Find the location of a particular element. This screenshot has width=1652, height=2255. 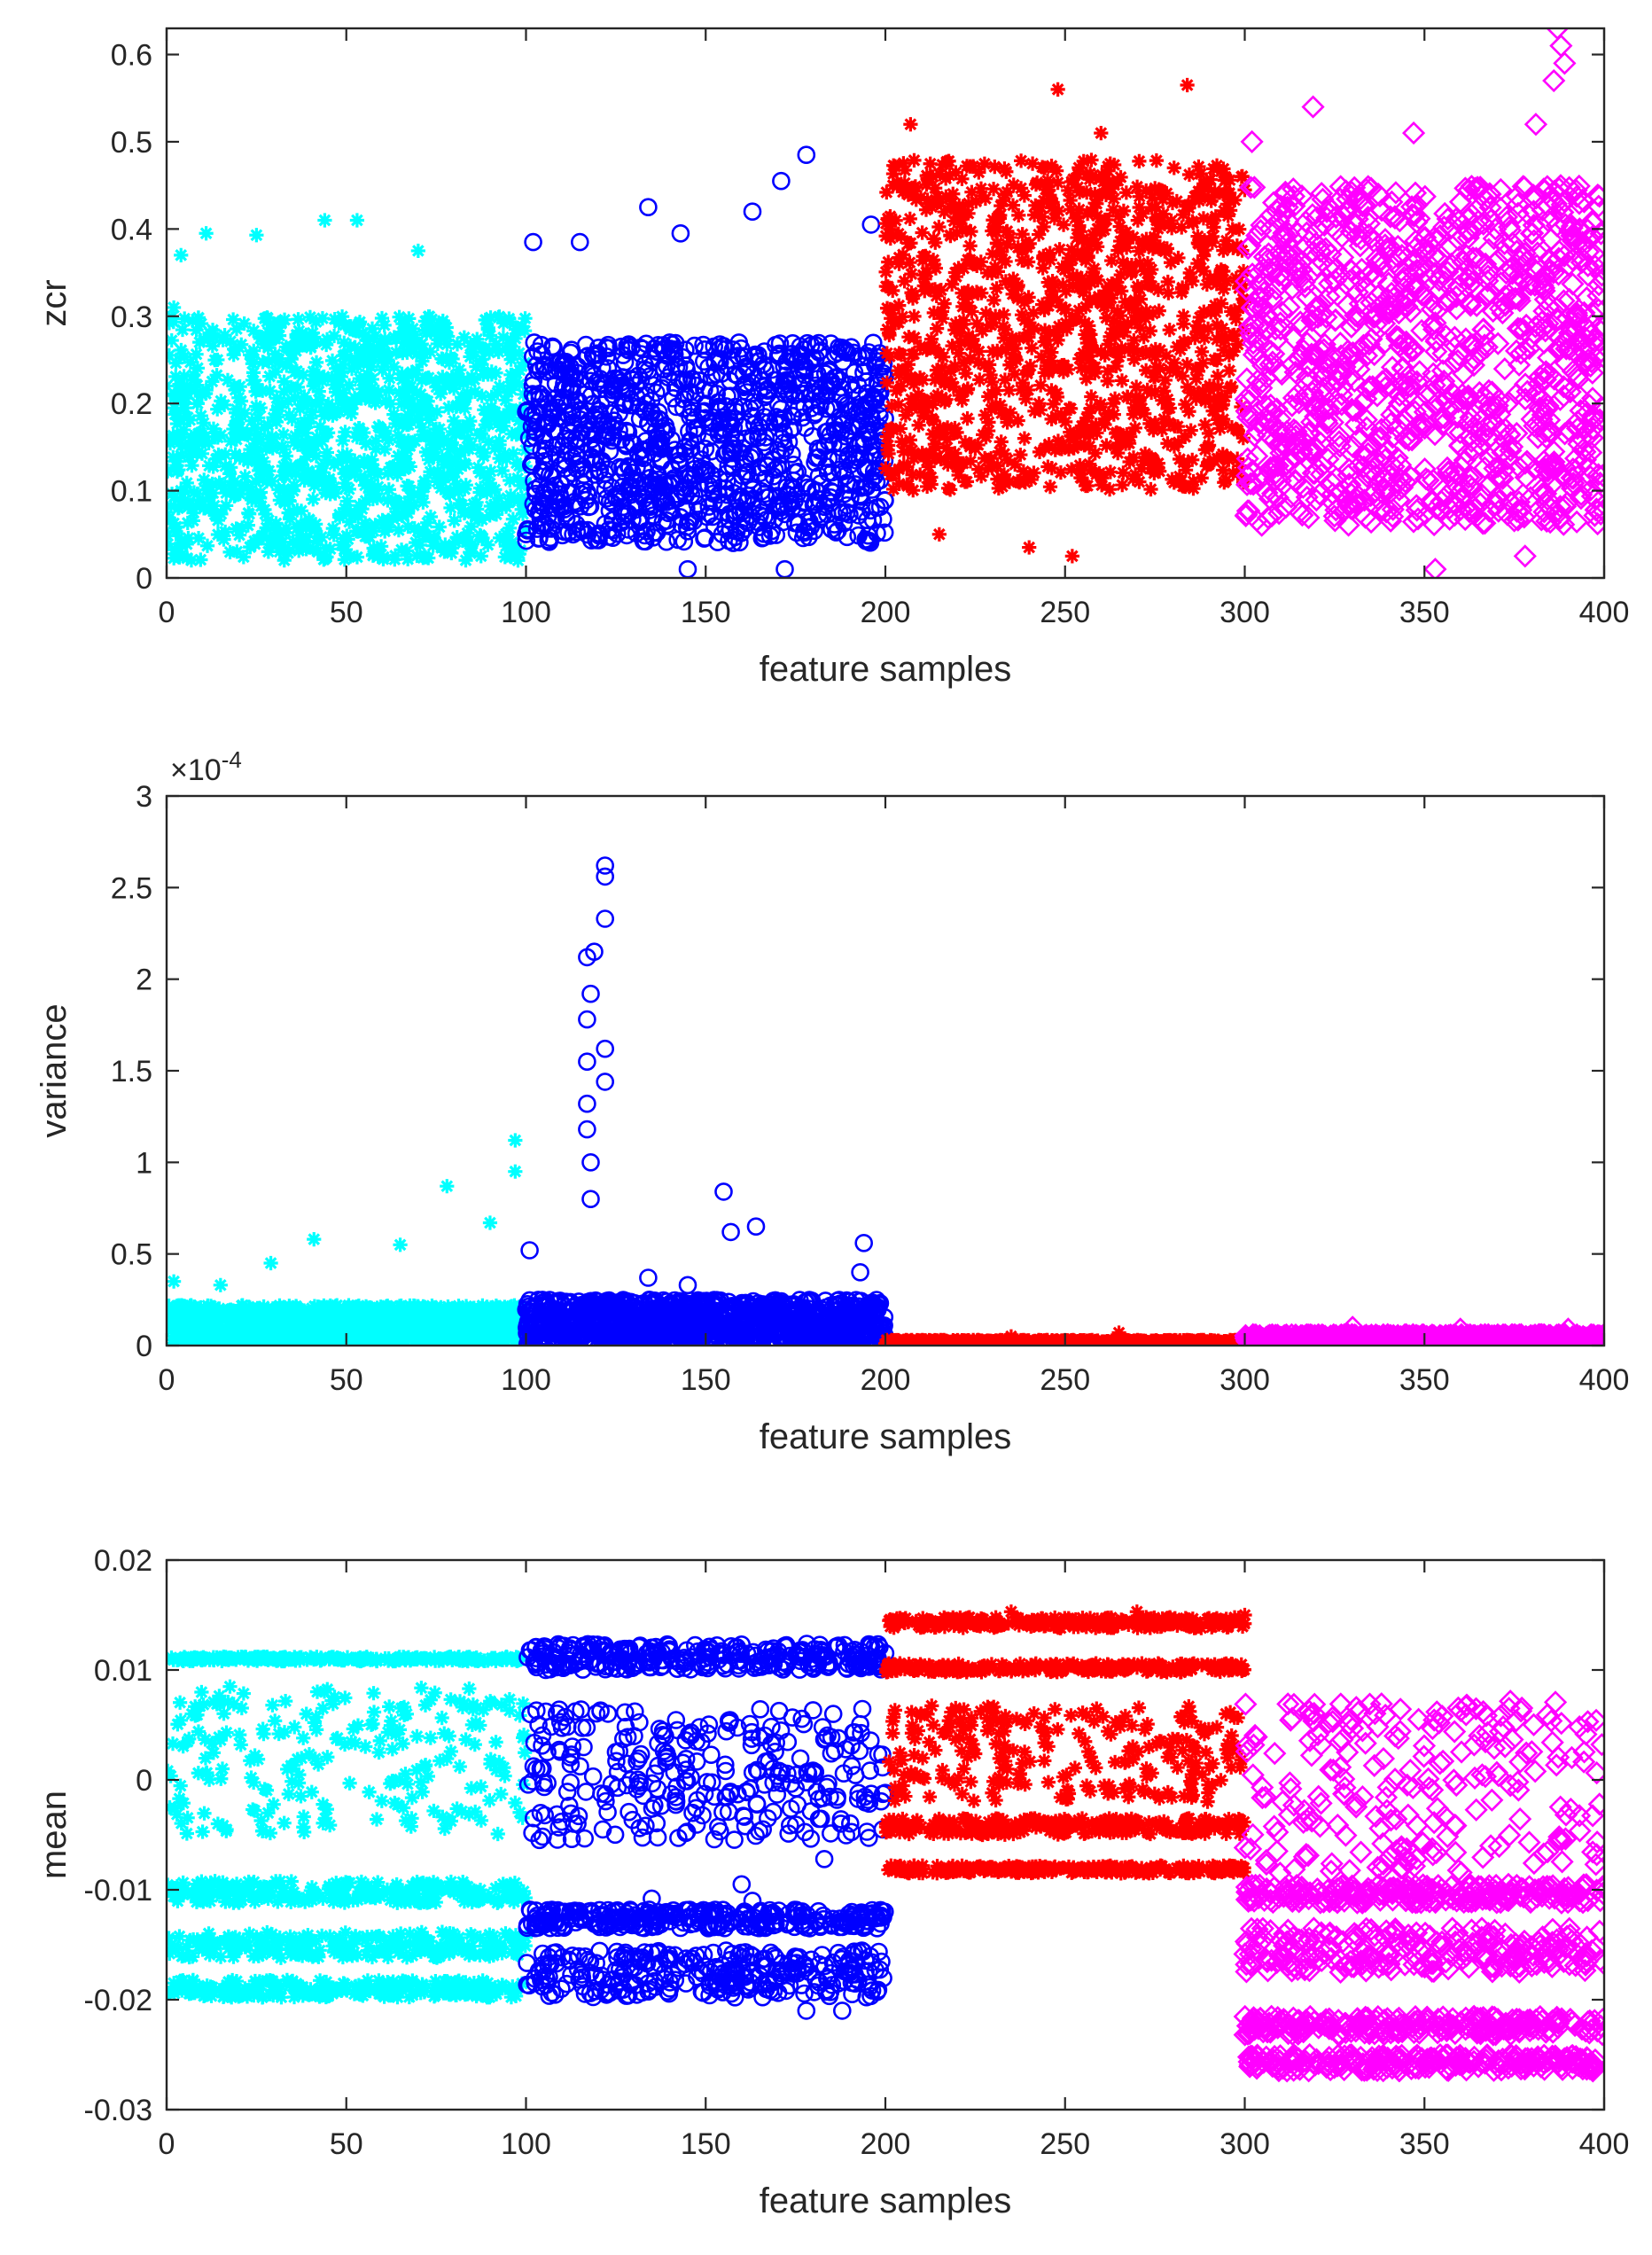

y-tick-label: 0 is located at coordinates (144, 579).